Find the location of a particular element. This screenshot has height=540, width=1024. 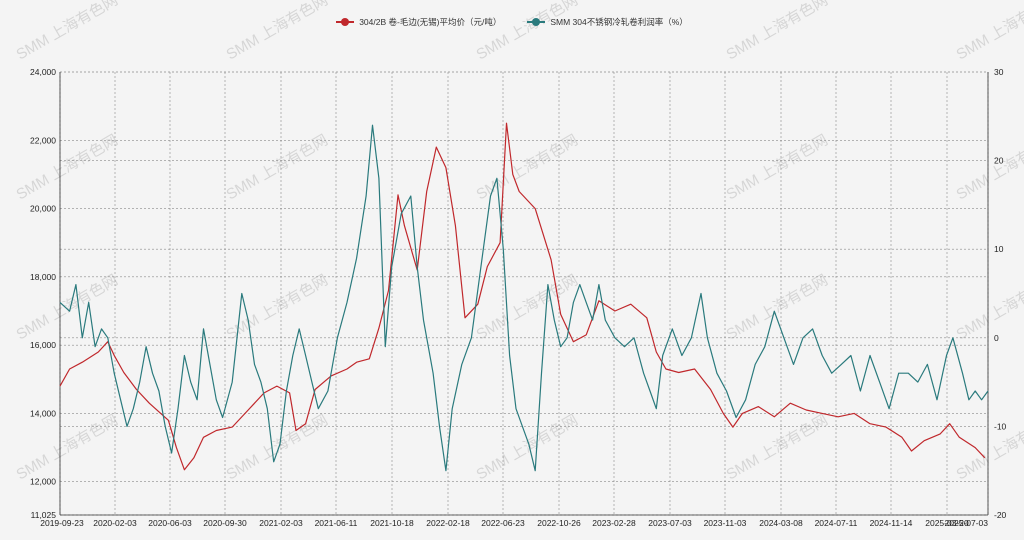

x-tick-label: 2024-11-14 is located at coordinates (891, 523).